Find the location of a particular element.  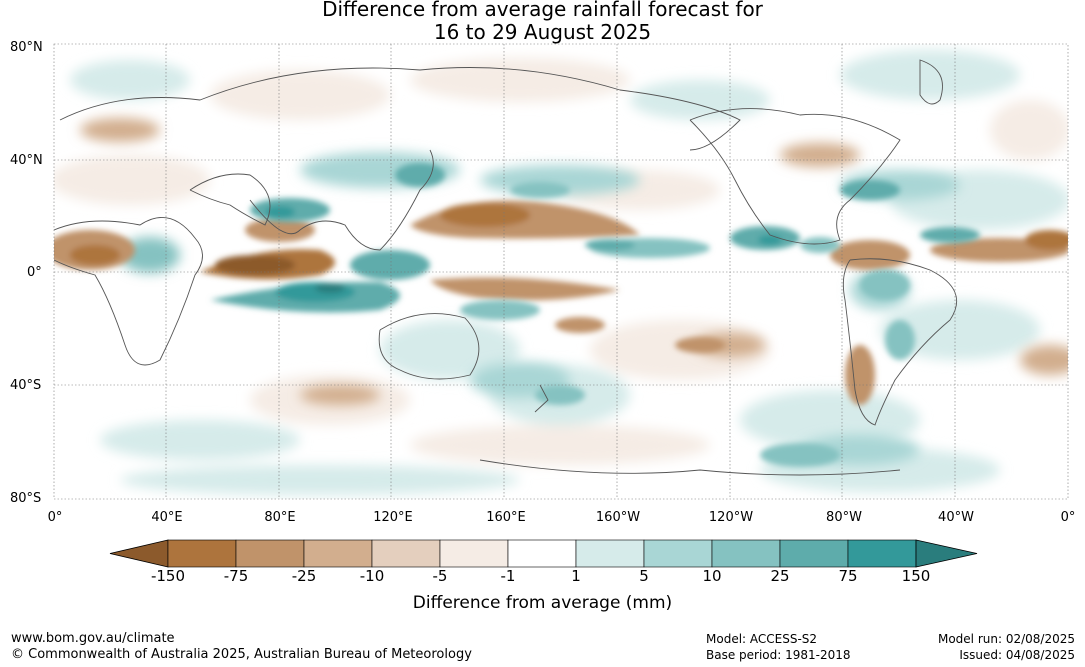

model-run-text: Model run: 02/08/2025 is located at coordinates (1006, 639).